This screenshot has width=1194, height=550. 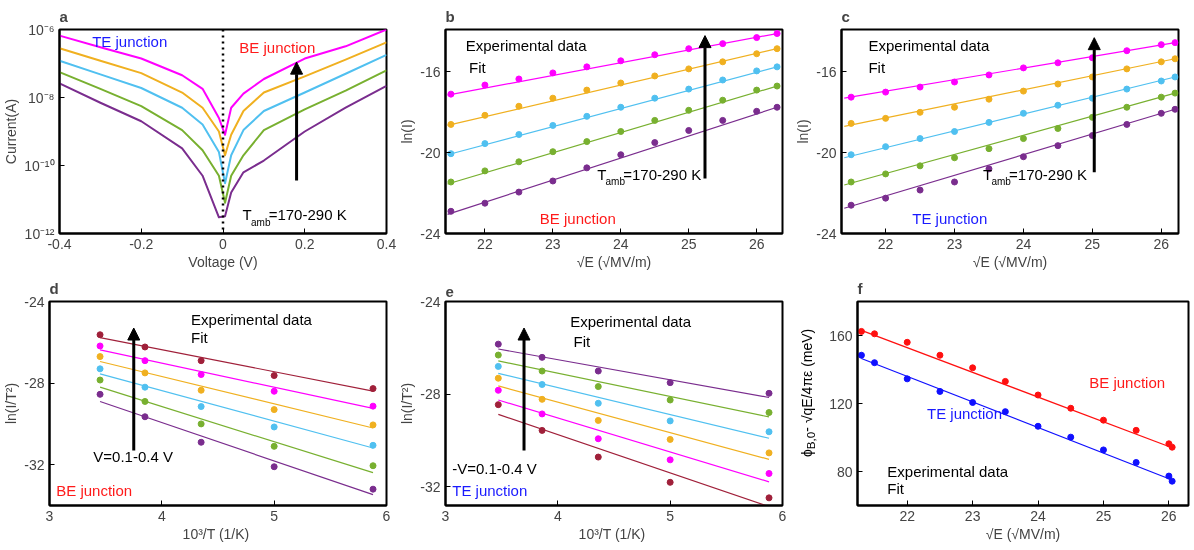 I want to click on x-tick-label: 4, so click(x=161, y=515).